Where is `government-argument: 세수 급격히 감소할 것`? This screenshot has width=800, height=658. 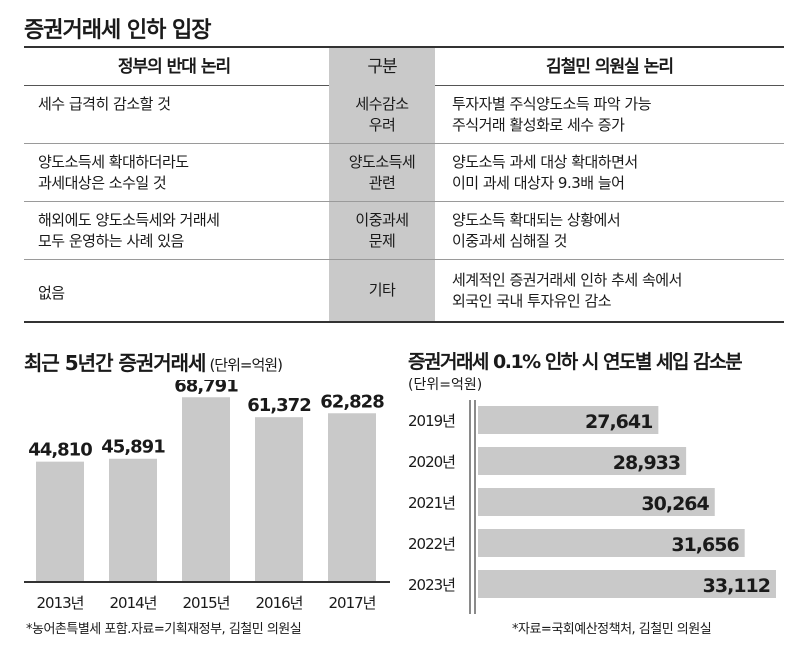
government-argument: 세수 급격히 감소할 것 is located at coordinates (183, 104).